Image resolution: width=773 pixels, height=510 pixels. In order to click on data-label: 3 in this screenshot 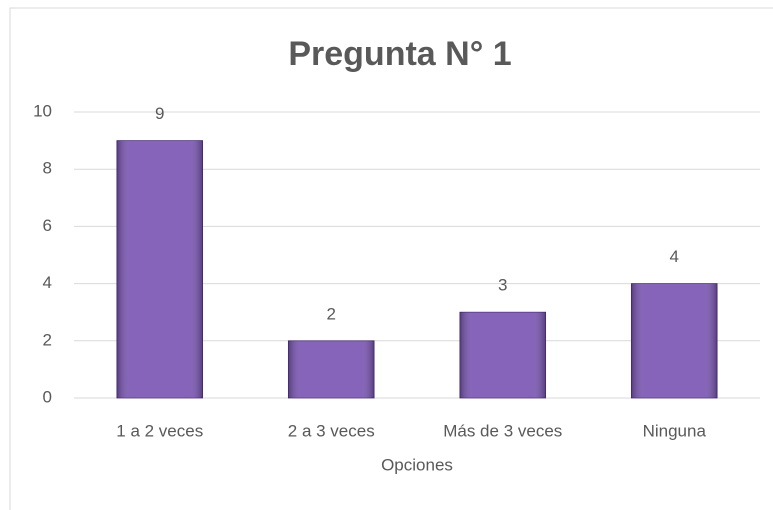, I will do `click(502, 285)`.